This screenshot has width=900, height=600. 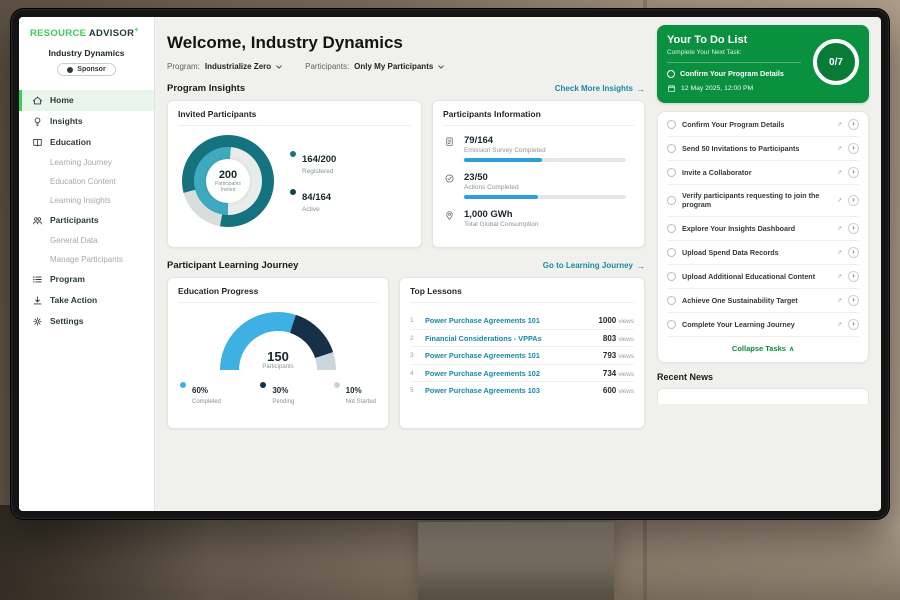 I want to click on sponsor-badge: Sponsor, so click(x=86, y=70).